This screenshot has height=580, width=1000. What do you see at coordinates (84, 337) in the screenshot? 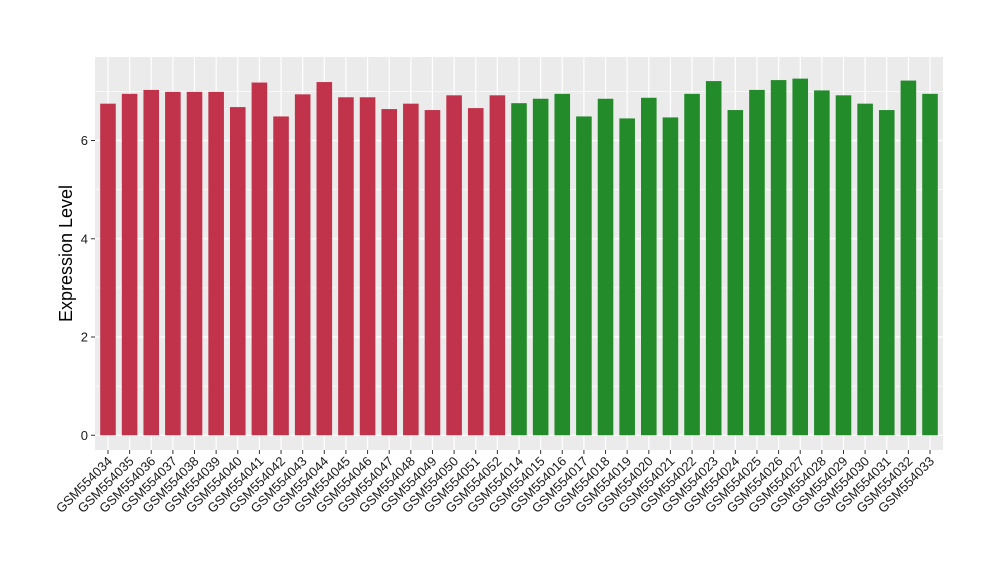
I see `y-tick-label: 2` at bounding box center [84, 337].